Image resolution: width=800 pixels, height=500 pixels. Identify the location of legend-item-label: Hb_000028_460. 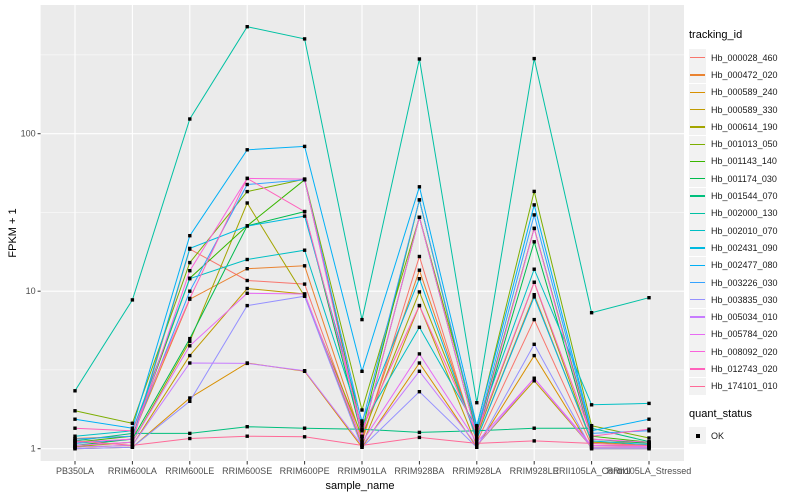
(744, 57).